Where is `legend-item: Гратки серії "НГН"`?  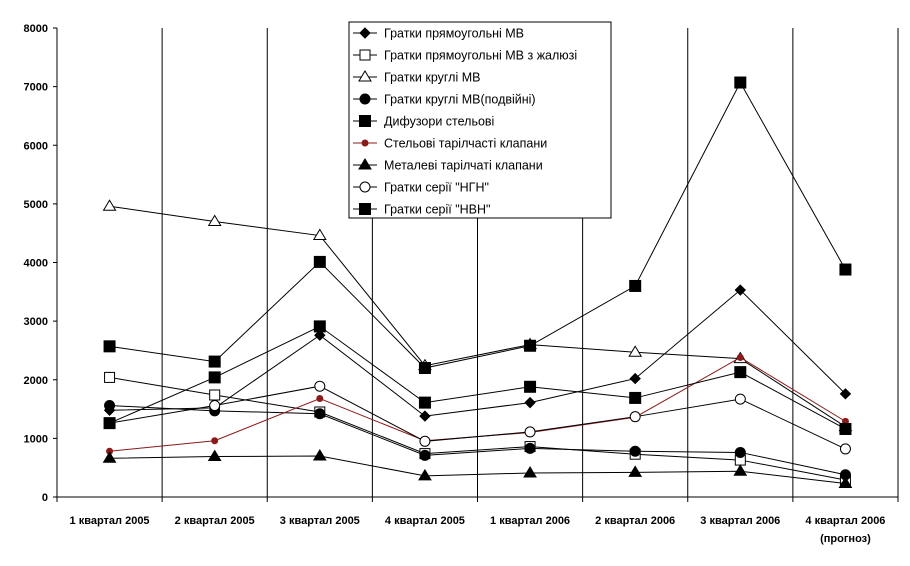 legend-item: Гратки серії "НГН" is located at coordinates (421, 188).